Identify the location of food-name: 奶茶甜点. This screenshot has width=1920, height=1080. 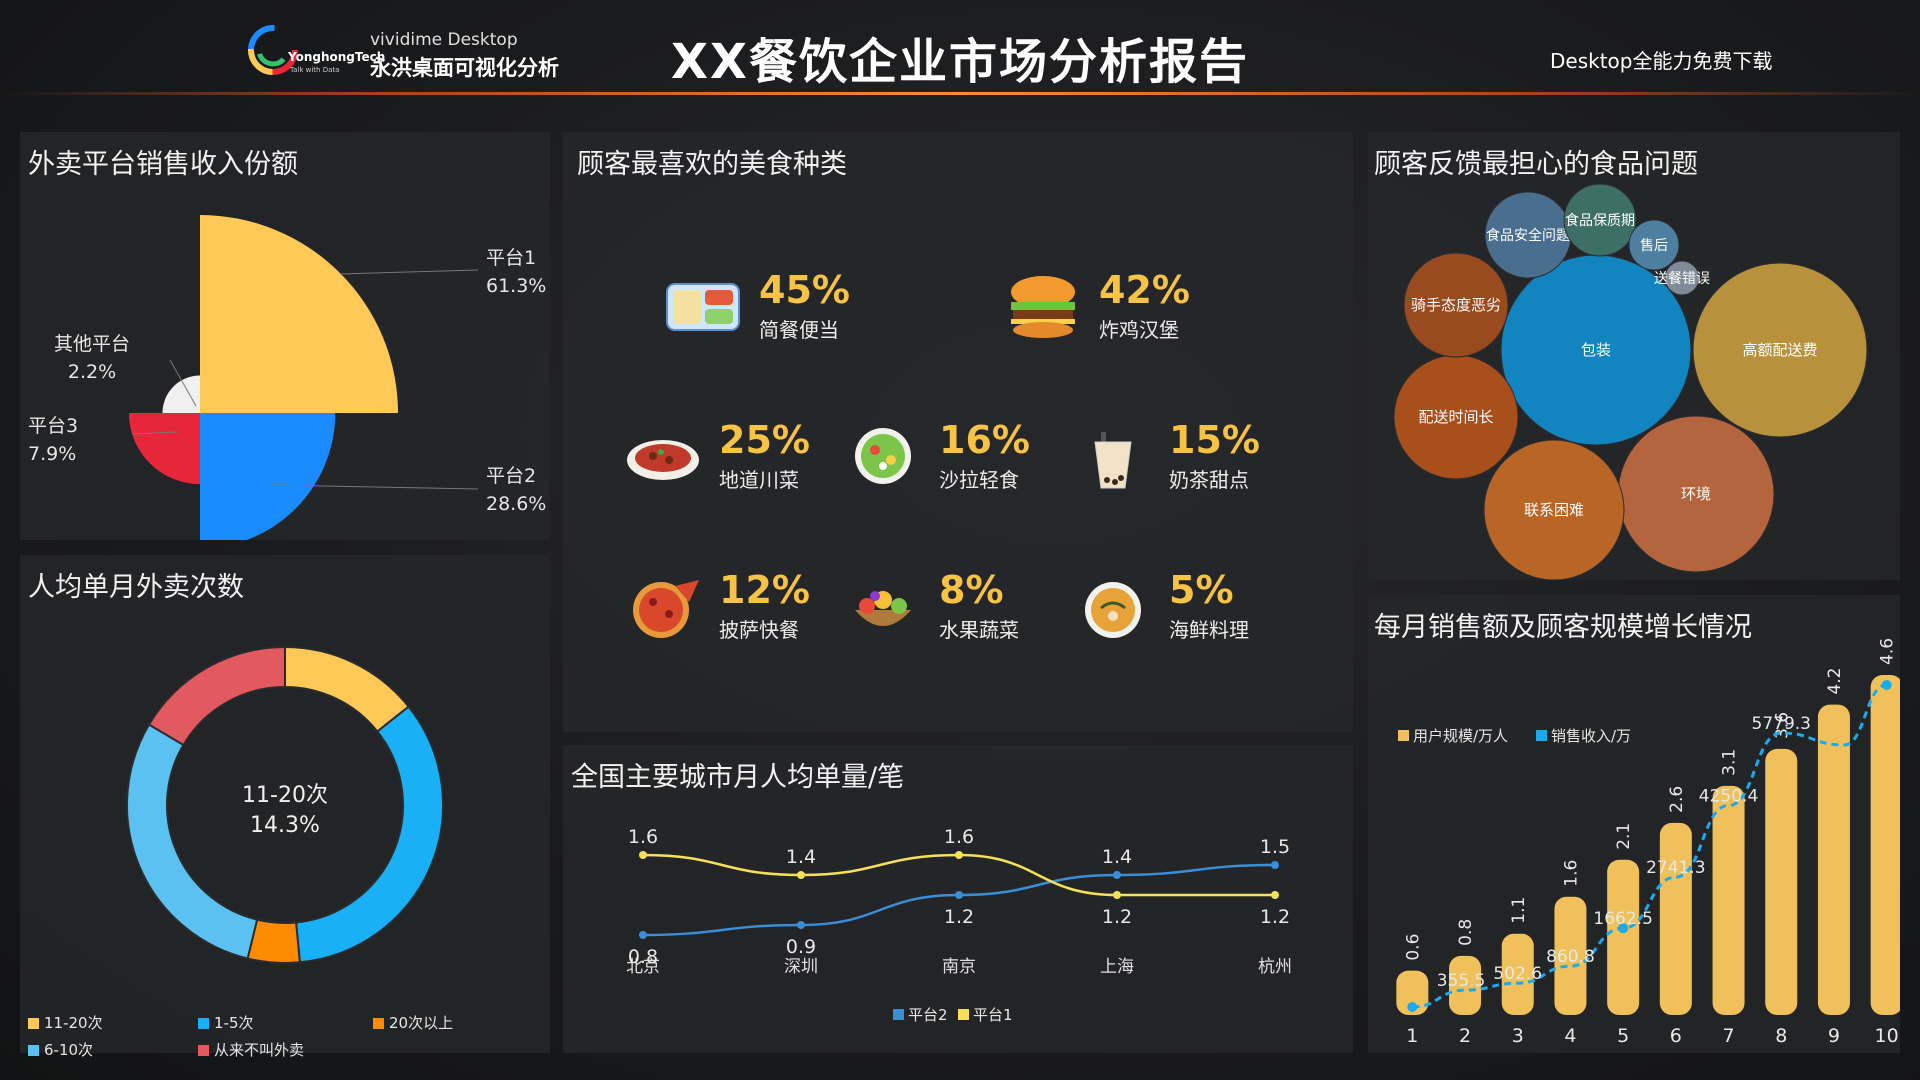
(1209, 480).